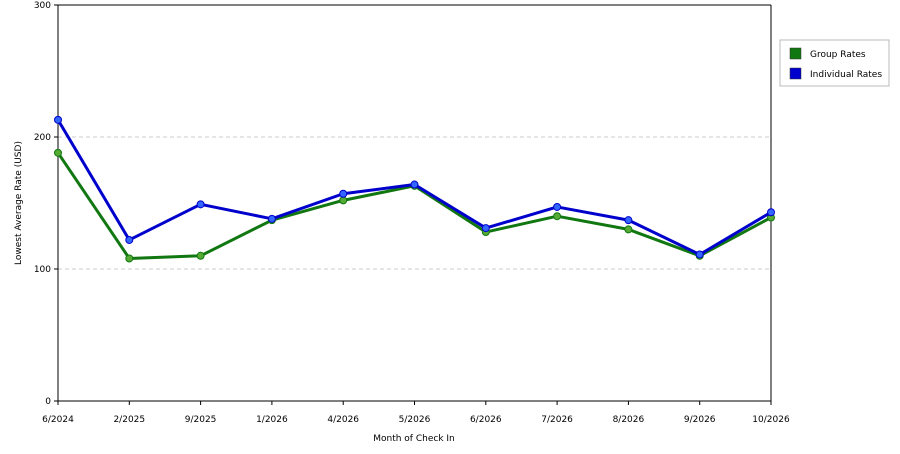  Describe the element at coordinates (42, 270) in the screenshot. I see `y-tick-label: 100` at that location.